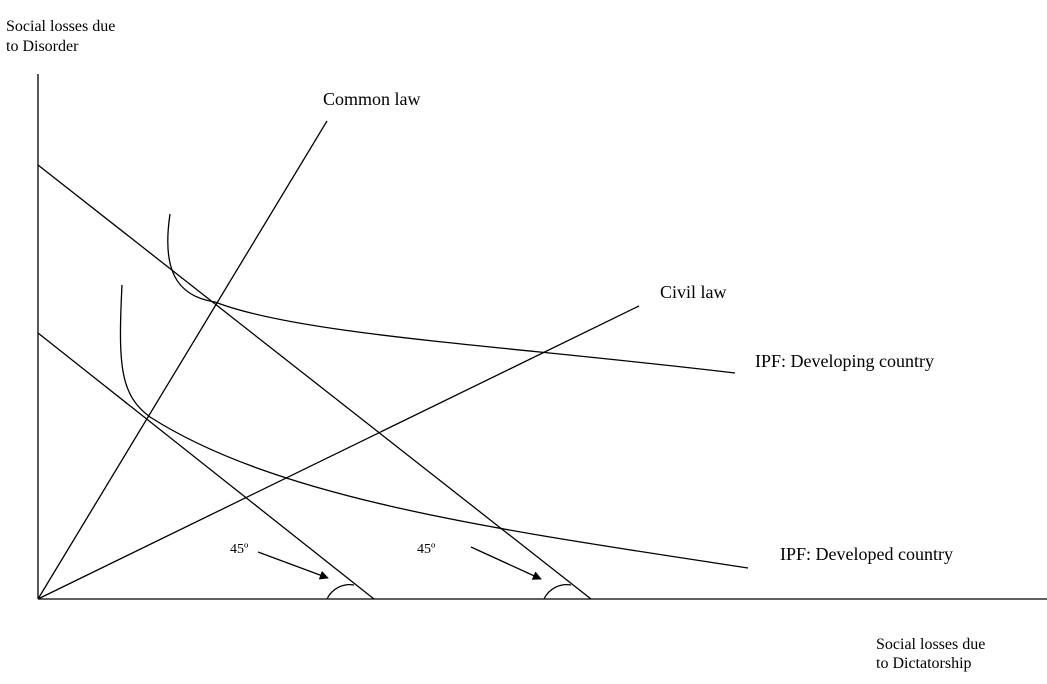 Image resolution: width=1047 pixels, height=684 pixels. I want to click on x-axis-label: Social losses due to Dictatorship, so click(932, 654).